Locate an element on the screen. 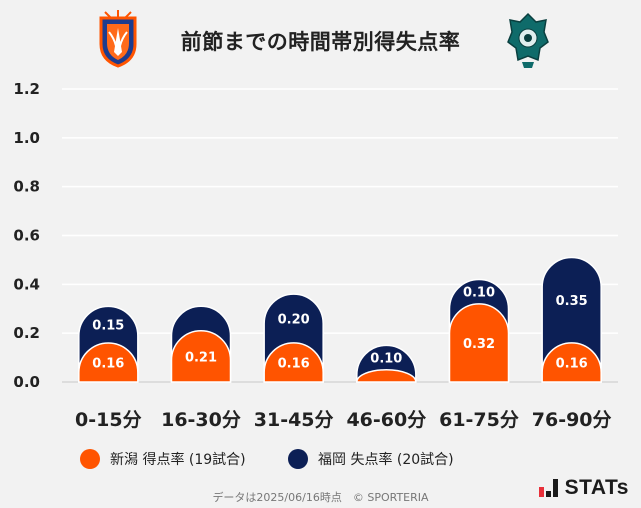 The image size is (641, 508). legend-away-swatch is located at coordinates (298, 459).